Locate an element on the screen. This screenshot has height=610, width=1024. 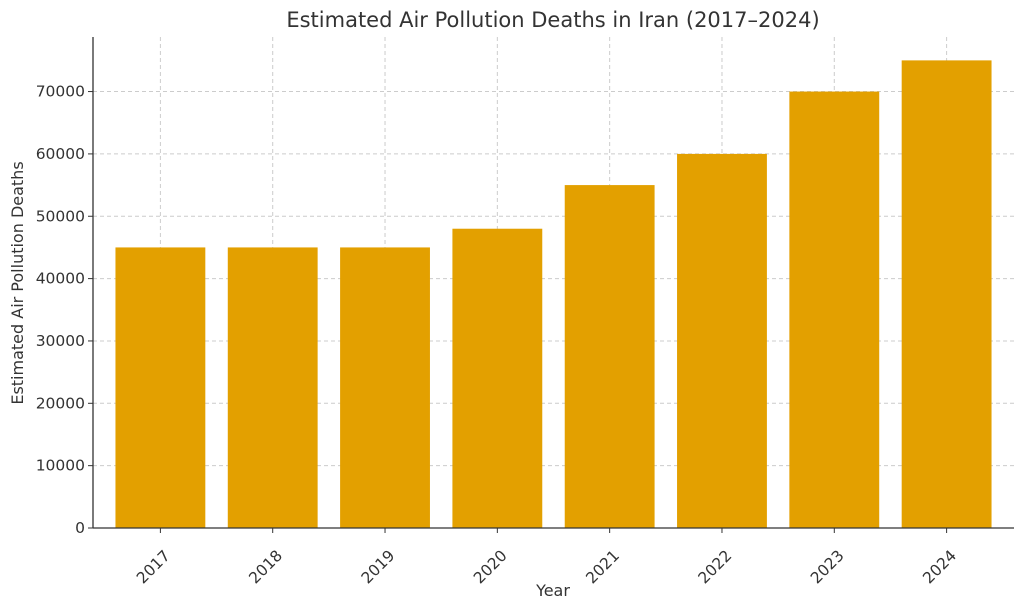
y-axis-label: Estimated Air Pollution Deaths is located at coordinates (17, 282).